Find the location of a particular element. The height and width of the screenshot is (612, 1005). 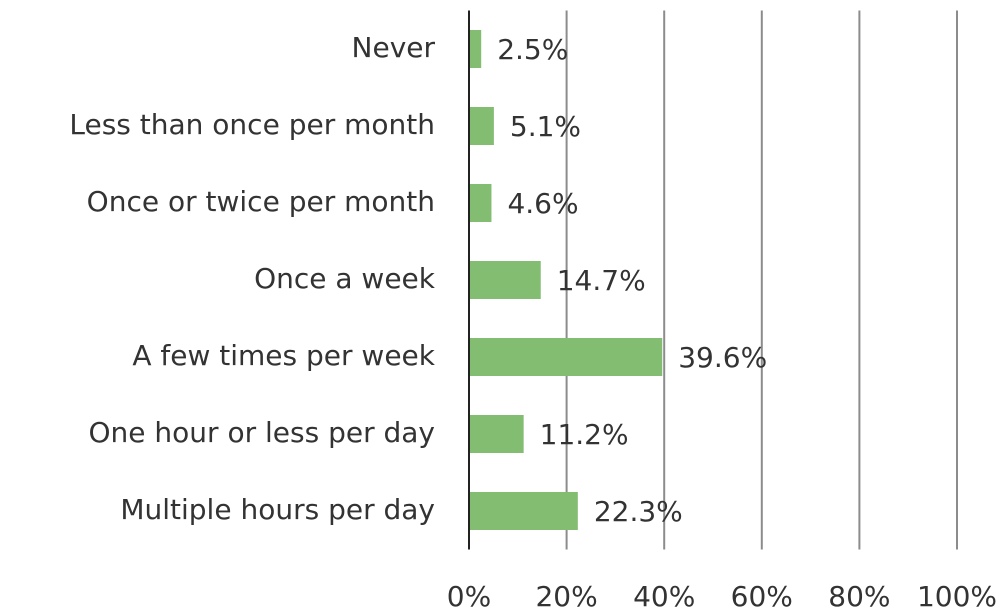

x-tick-label: 0% is located at coordinates (469, 596).